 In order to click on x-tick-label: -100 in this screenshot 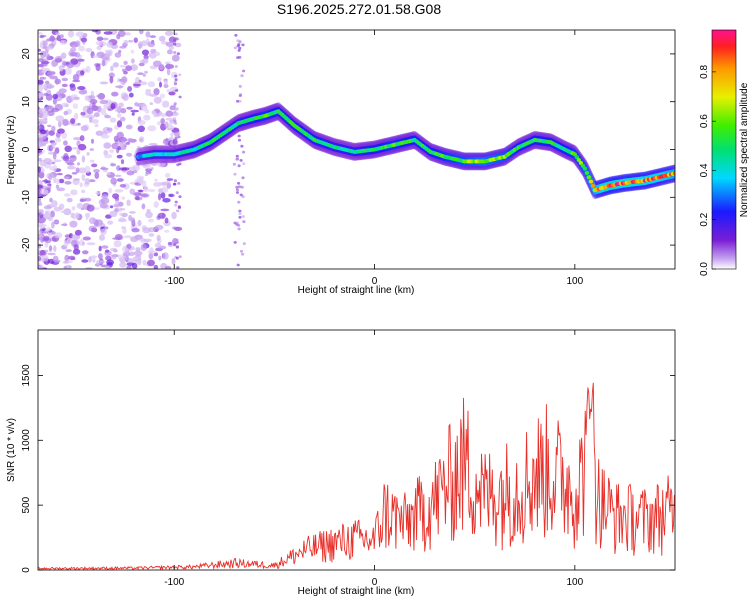, I will do `click(174, 281)`.